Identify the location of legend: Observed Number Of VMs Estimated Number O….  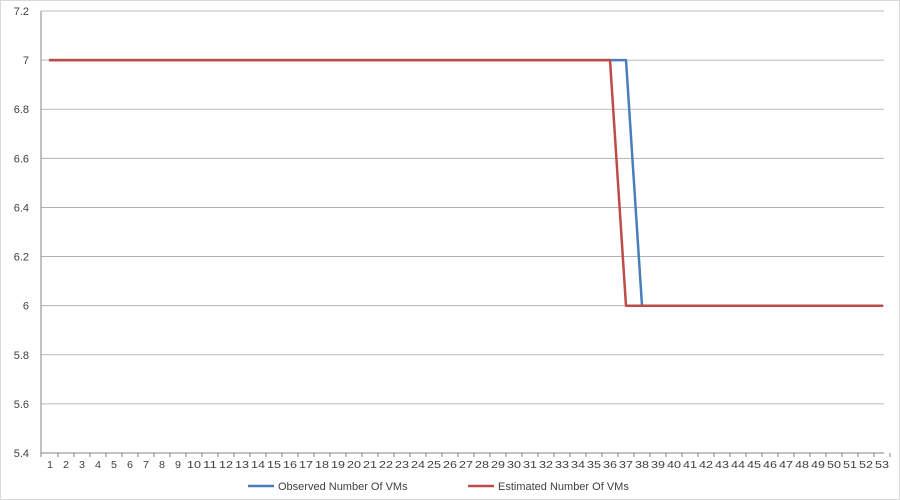
(438, 487).